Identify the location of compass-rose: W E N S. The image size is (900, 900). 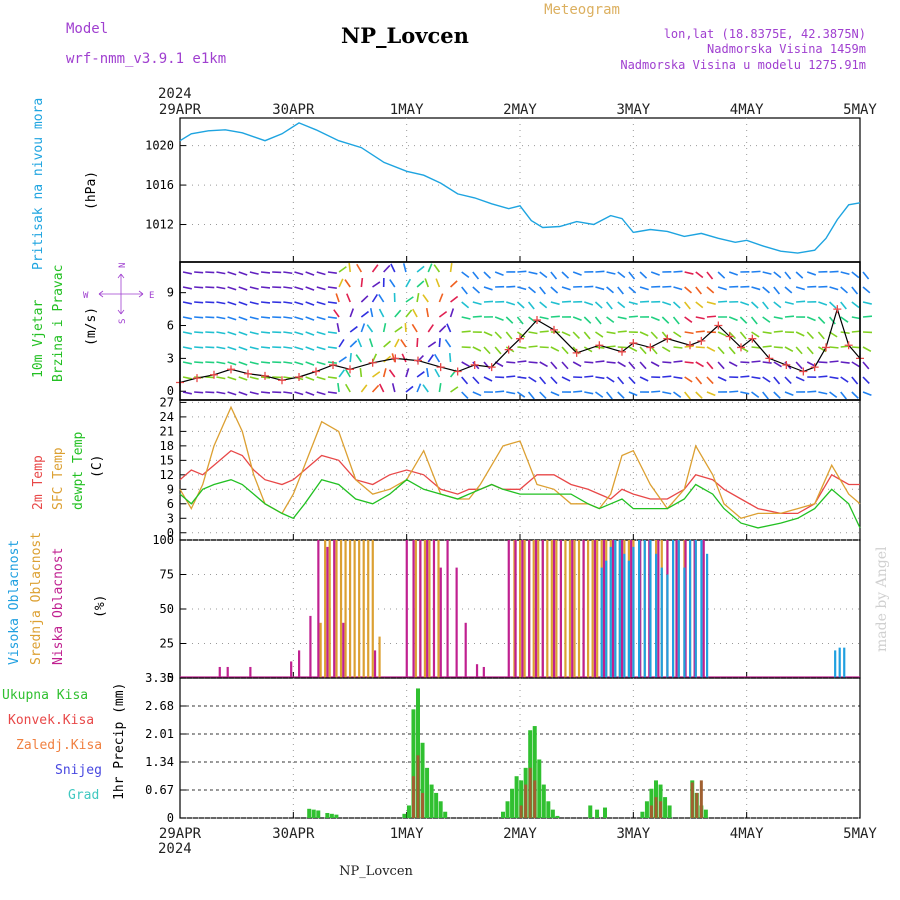
(118, 293).